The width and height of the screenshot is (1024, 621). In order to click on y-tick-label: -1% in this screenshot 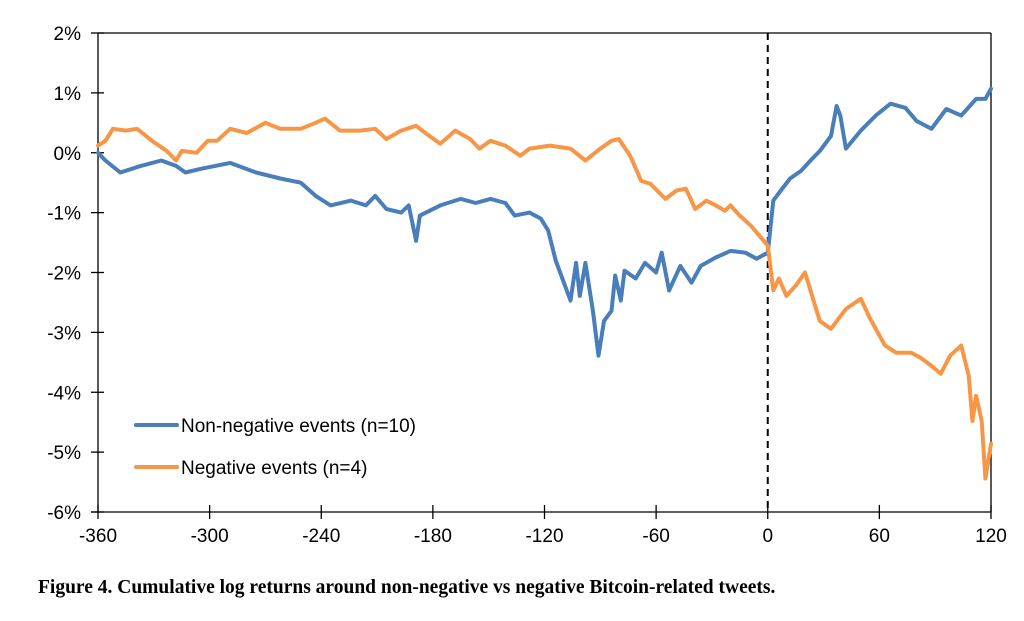, I will do `click(64, 214)`.